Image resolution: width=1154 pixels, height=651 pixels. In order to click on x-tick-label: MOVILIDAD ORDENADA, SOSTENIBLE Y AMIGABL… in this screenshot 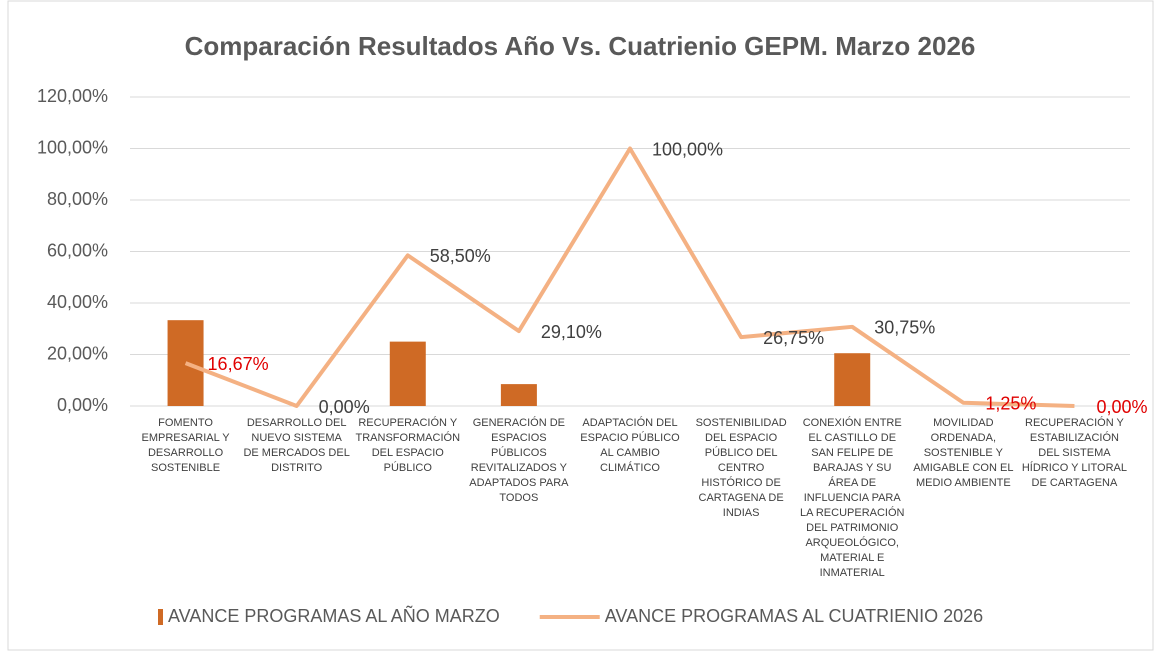, I will do `click(963, 453)`.